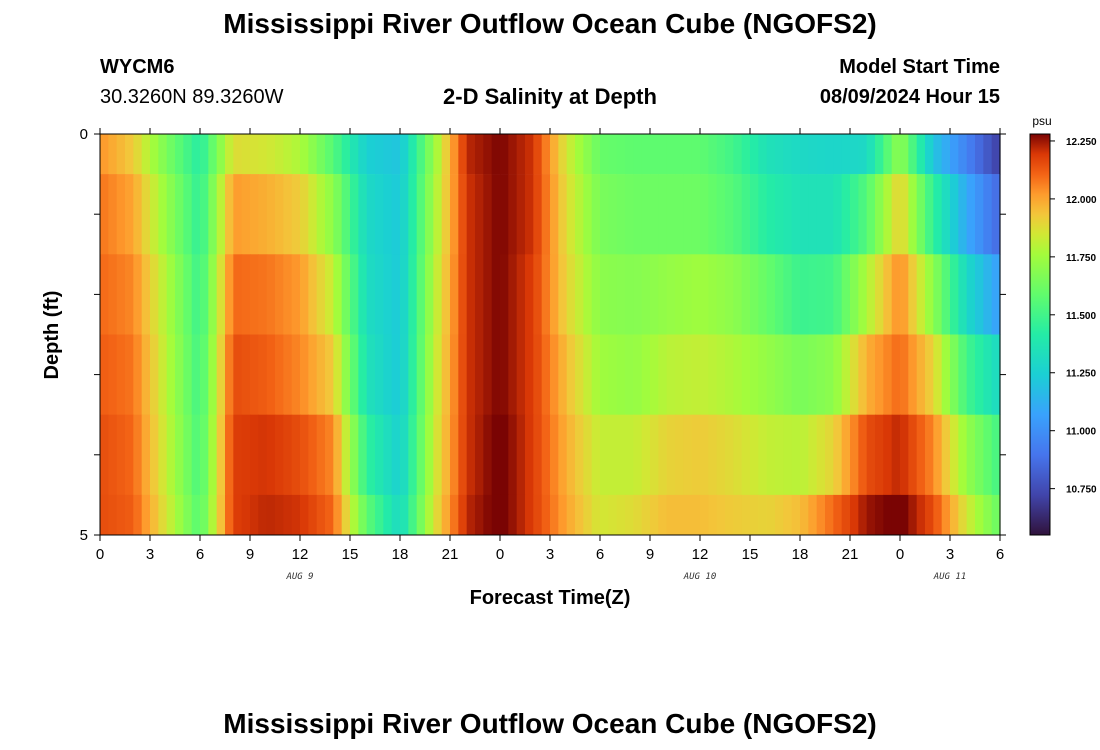  Describe the element at coordinates (550, 554) in the screenshot. I see `x-tick-label: 3` at that location.